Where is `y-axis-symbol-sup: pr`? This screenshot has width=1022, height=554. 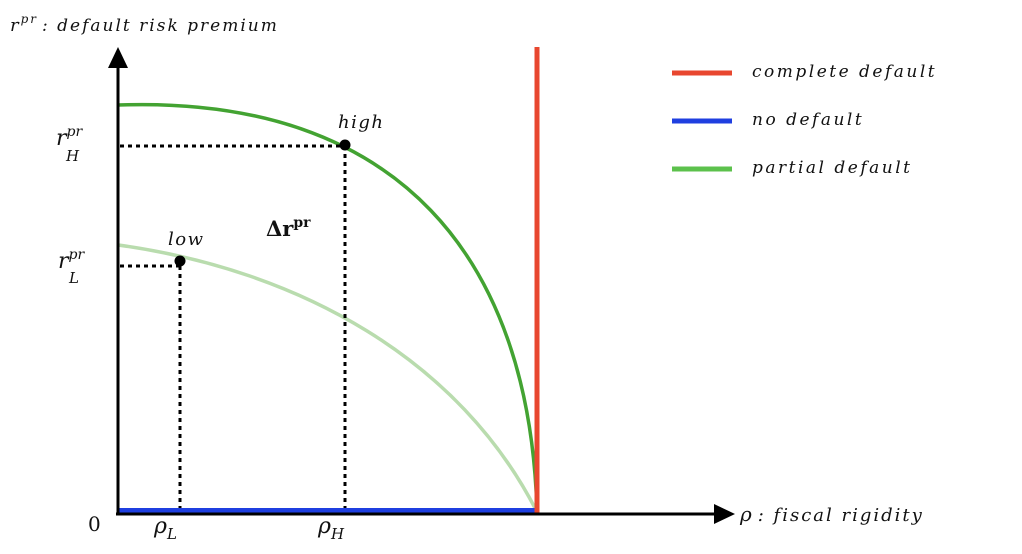 y-axis-symbol-sup: pr is located at coordinates (29, 19).